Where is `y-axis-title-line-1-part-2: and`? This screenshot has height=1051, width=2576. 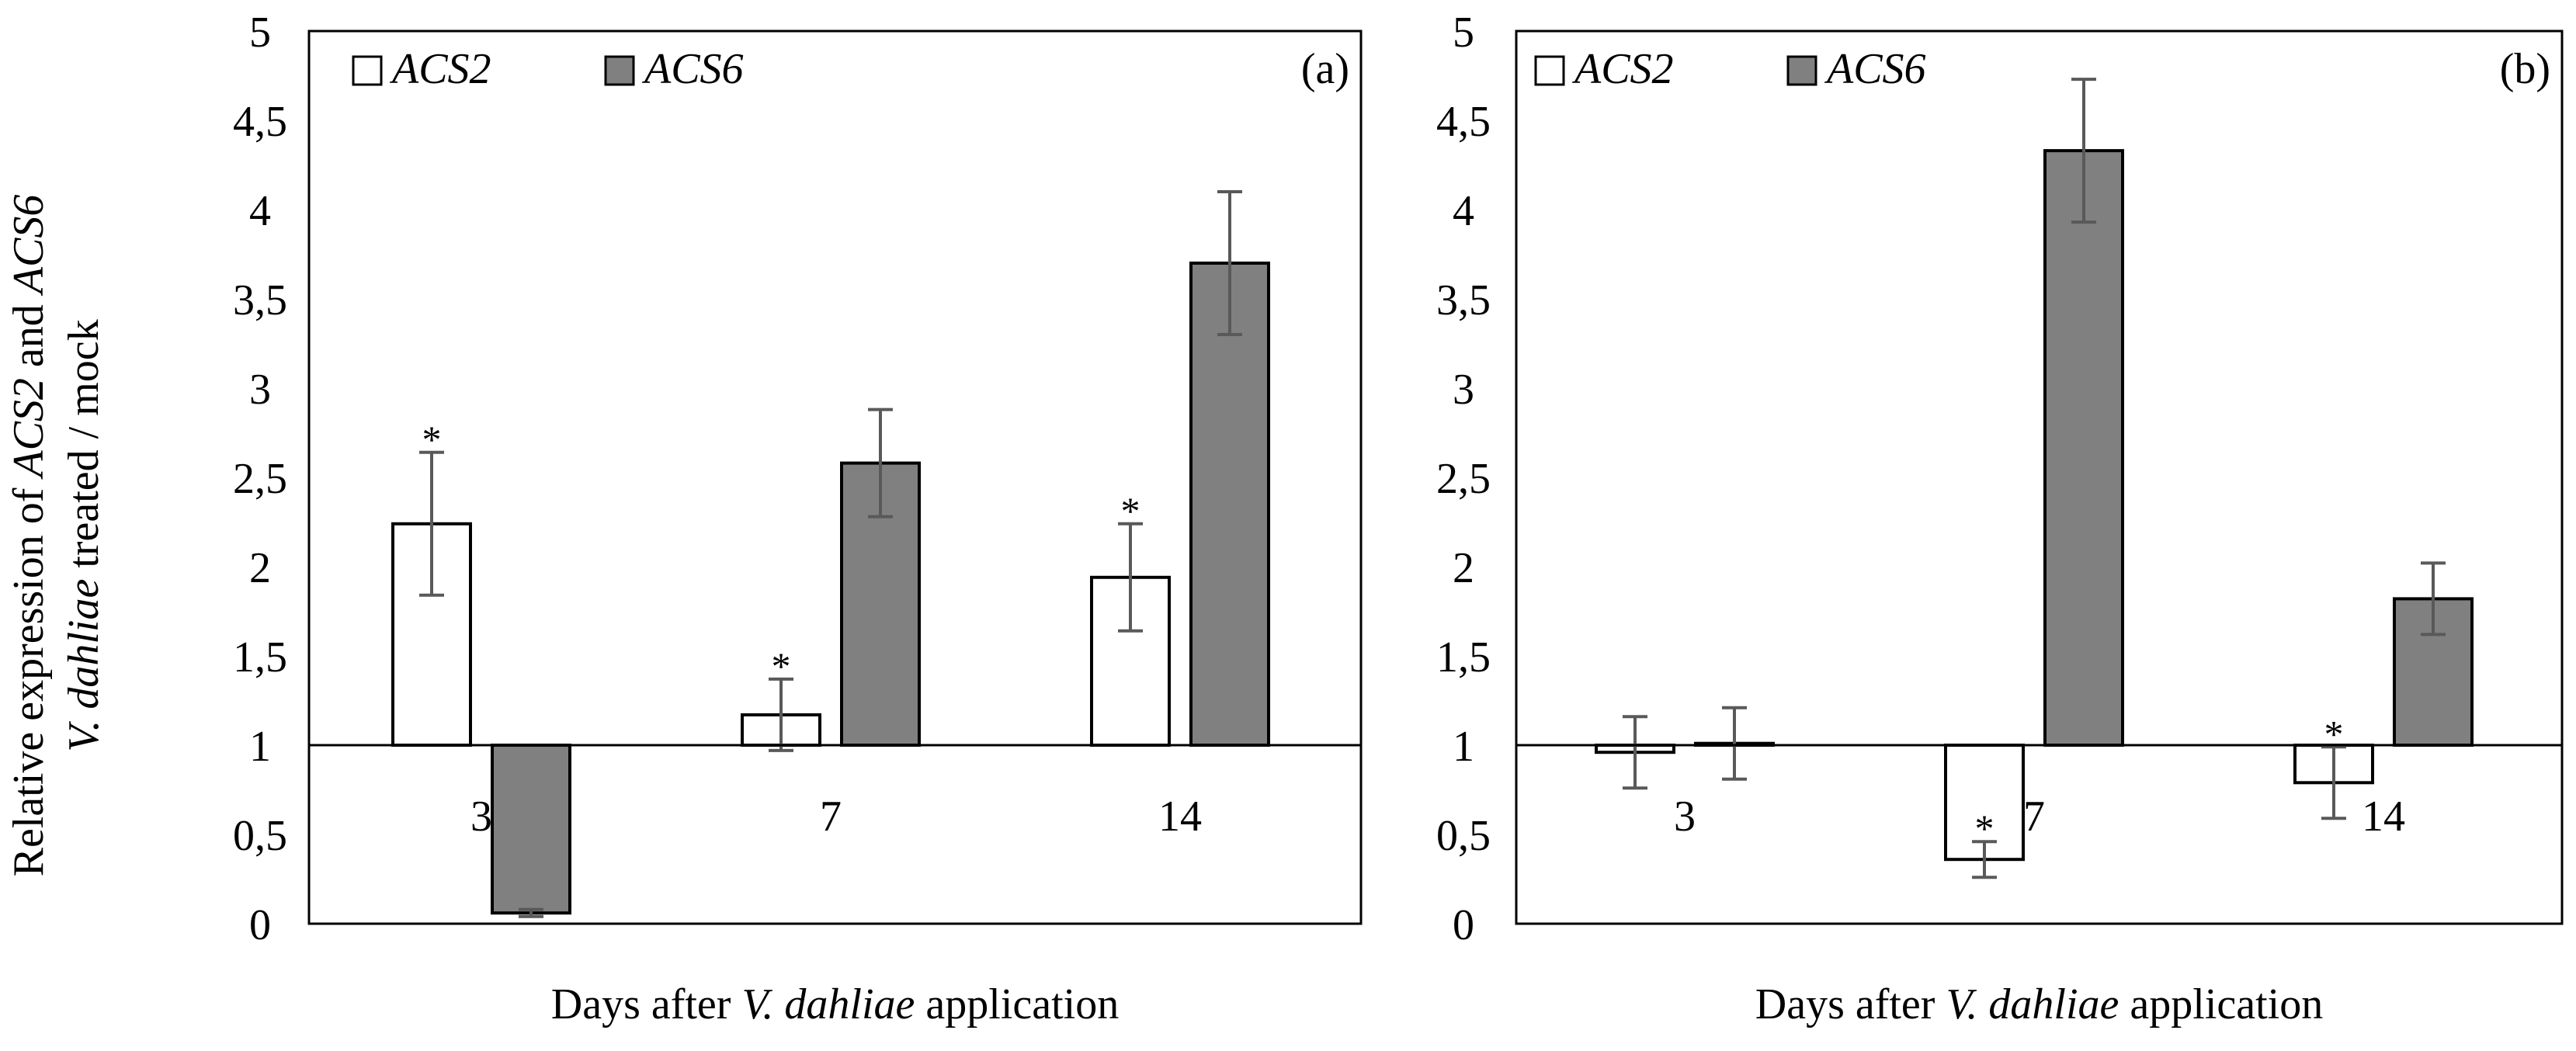 y-axis-title-line-1-part-2: and is located at coordinates (29, 336).